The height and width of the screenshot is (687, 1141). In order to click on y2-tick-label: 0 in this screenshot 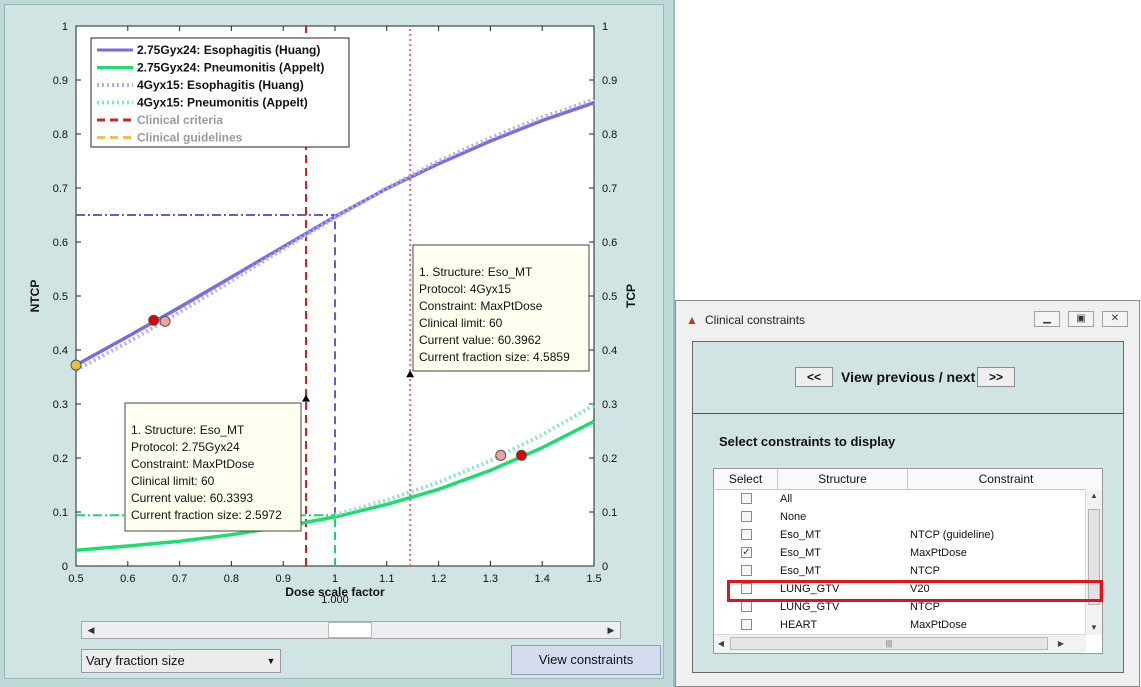, I will do `click(605, 567)`.